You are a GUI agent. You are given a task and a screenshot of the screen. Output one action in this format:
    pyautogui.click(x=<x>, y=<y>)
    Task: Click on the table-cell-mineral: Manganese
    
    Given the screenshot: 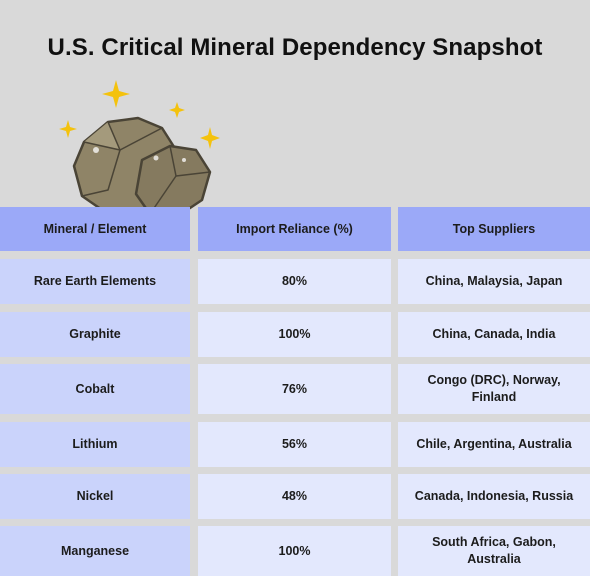 What is the action you would take?
    pyautogui.click(x=95, y=551)
    